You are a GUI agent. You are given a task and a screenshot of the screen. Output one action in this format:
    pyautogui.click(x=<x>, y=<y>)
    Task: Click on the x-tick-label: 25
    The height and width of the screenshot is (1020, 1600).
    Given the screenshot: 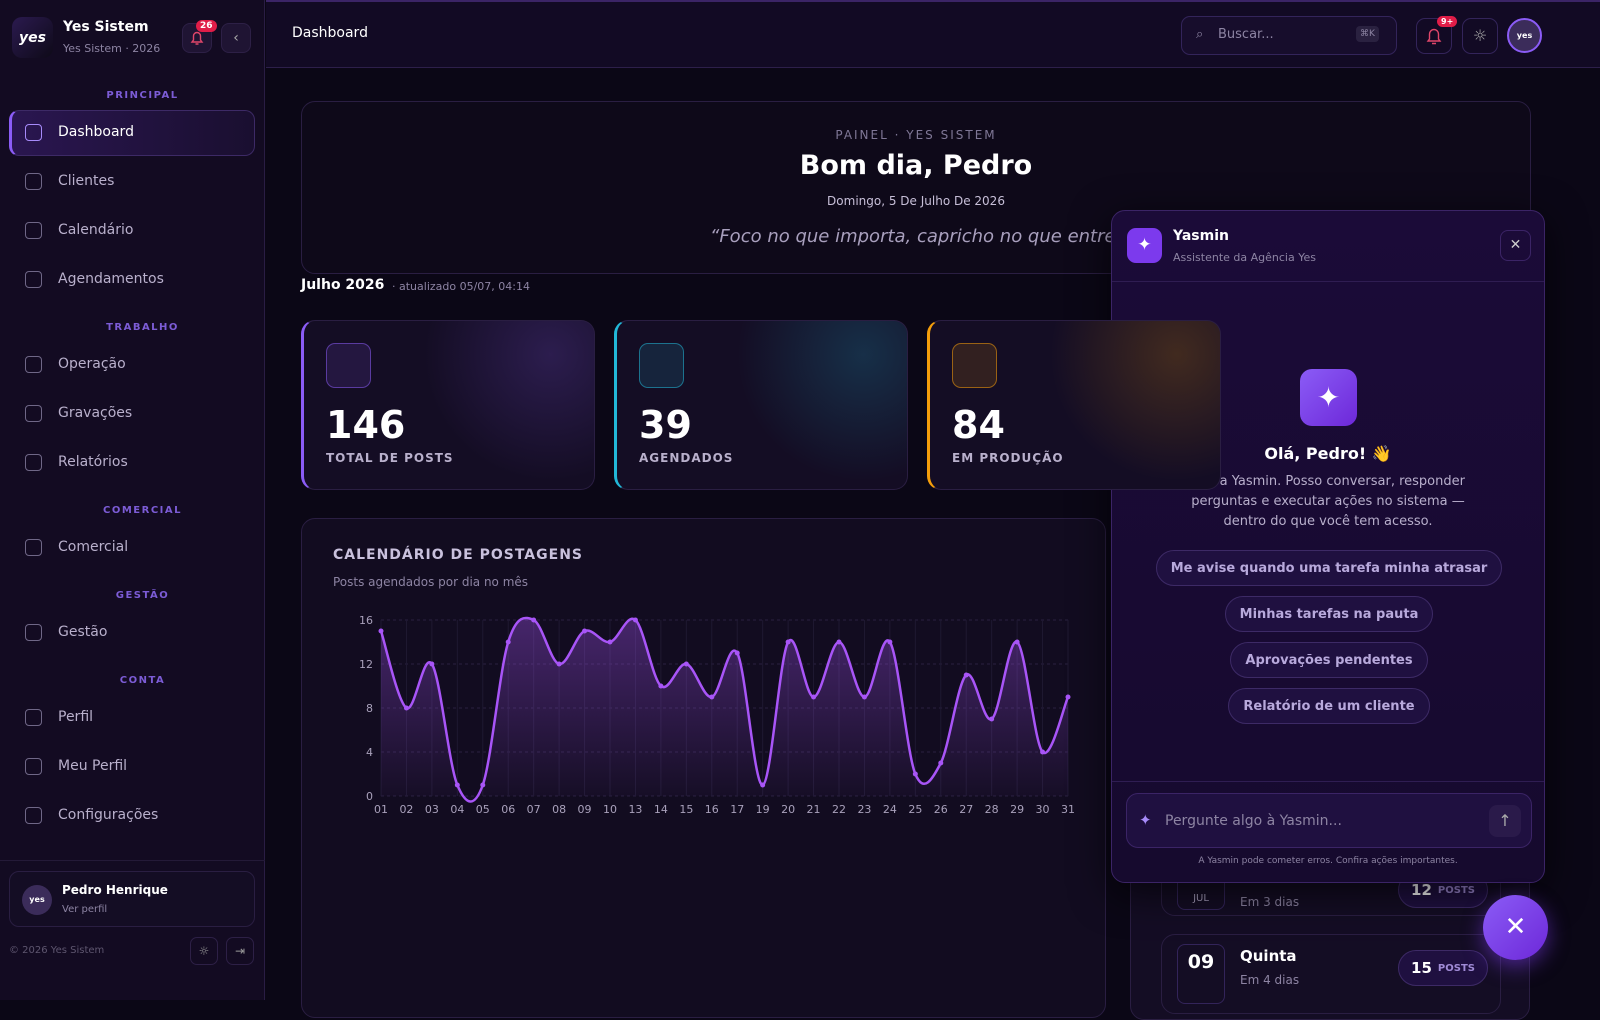 What is the action you would take?
    pyautogui.click(x=915, y=809)
    